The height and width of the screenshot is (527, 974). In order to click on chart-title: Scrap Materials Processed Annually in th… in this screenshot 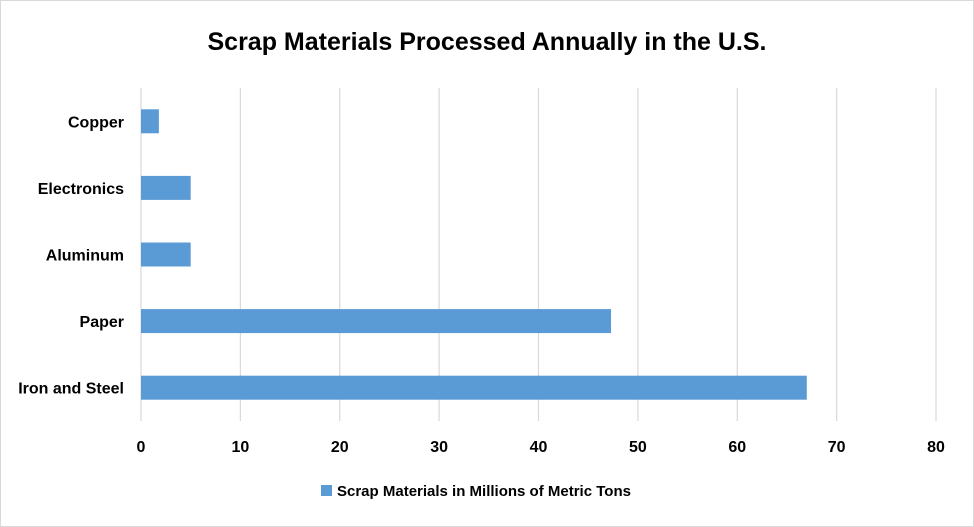, I will do `click(487, 42)`.